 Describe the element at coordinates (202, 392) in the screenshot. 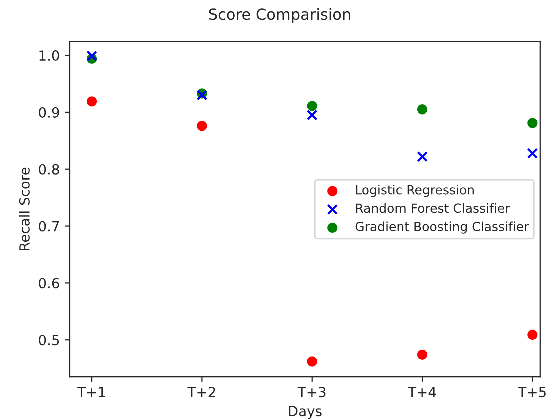

I see `x-tick-label: T+2` at that location.